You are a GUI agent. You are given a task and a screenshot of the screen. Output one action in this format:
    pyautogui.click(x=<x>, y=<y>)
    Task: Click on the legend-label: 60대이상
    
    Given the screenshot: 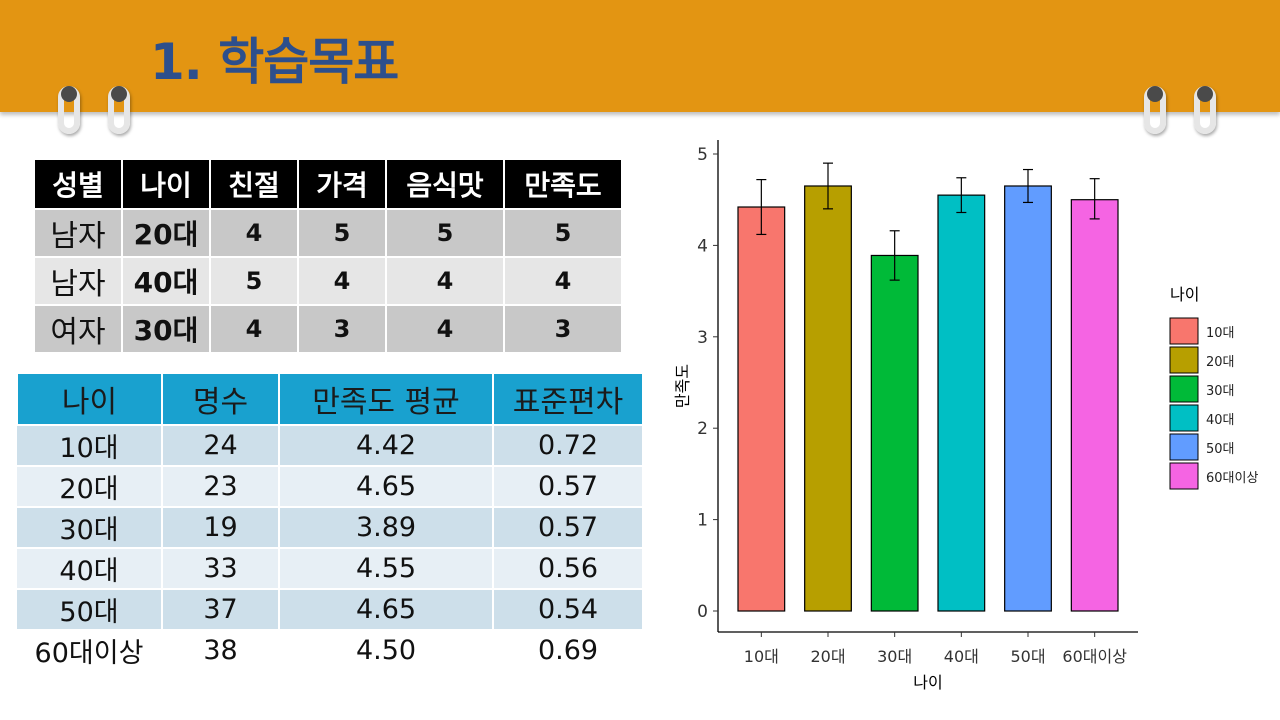 What is the action you would take?
    pyautogui.click(x=1232, y=478)
    